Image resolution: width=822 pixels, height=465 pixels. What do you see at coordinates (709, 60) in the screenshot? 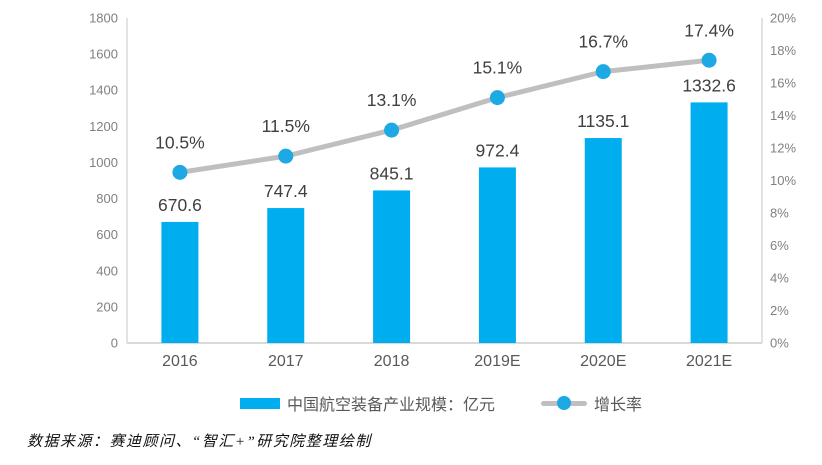
I see `line-marker-2021E` at bounding box center [709, 60].